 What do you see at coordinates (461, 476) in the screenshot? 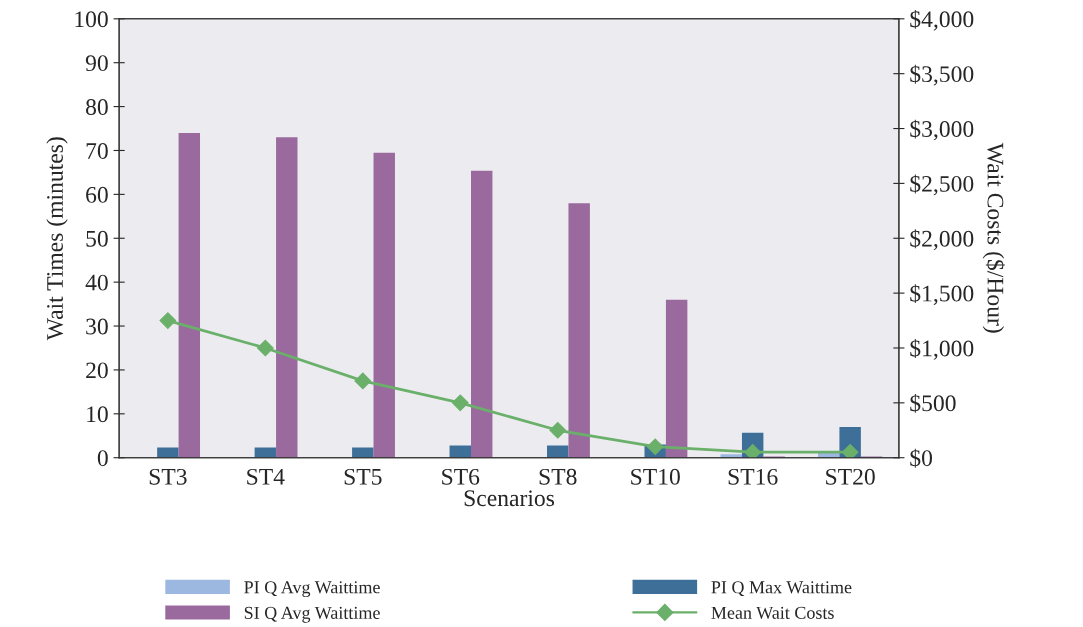
I see `x-tick-label: ST6` at bounding box center [461, 476].